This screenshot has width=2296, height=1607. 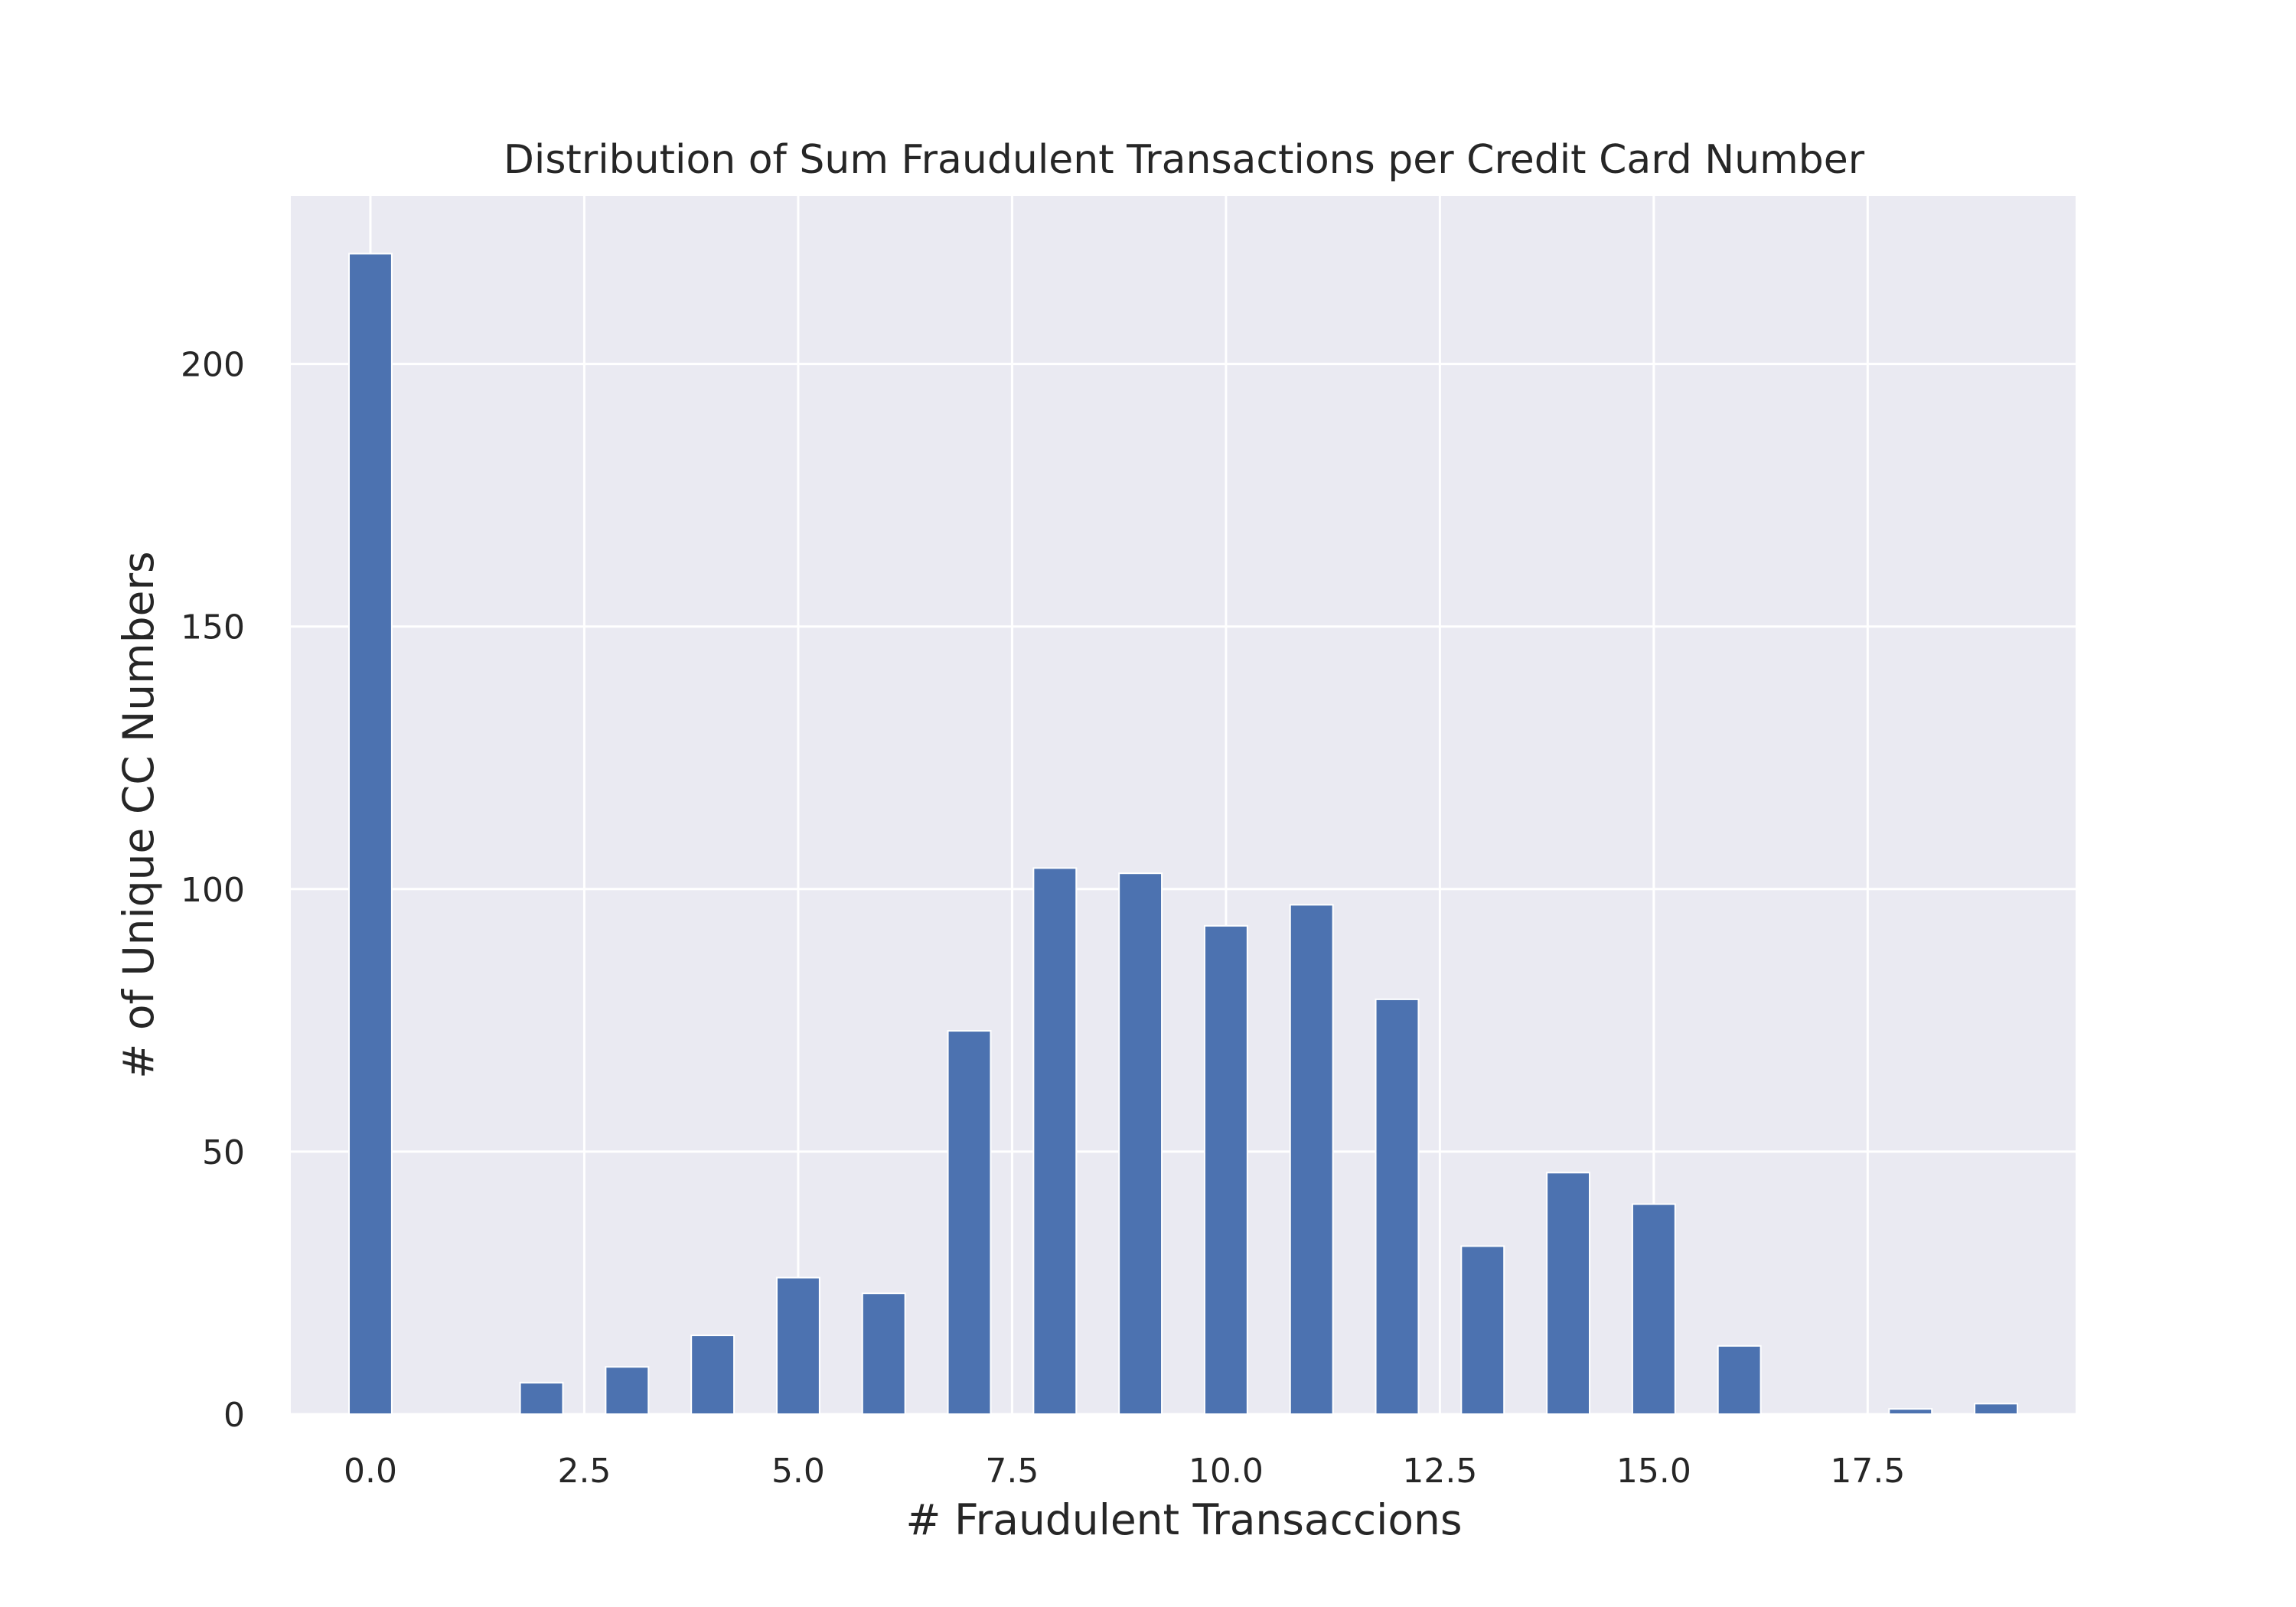 What do you see at coordinates (1183, 1520) in the screenshot?
I see `x-axis-label: # Fraudulent Transaccions` at bounding box center [1183, 1520].